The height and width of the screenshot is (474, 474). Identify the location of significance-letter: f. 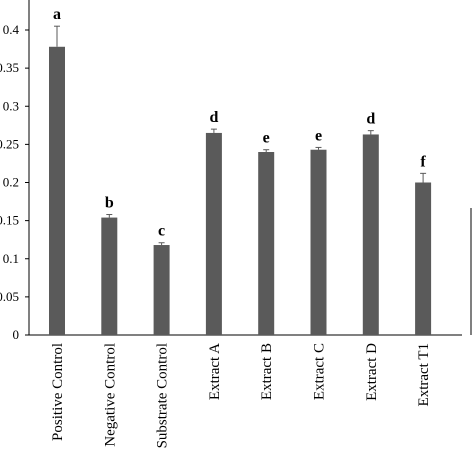
(423, 161).